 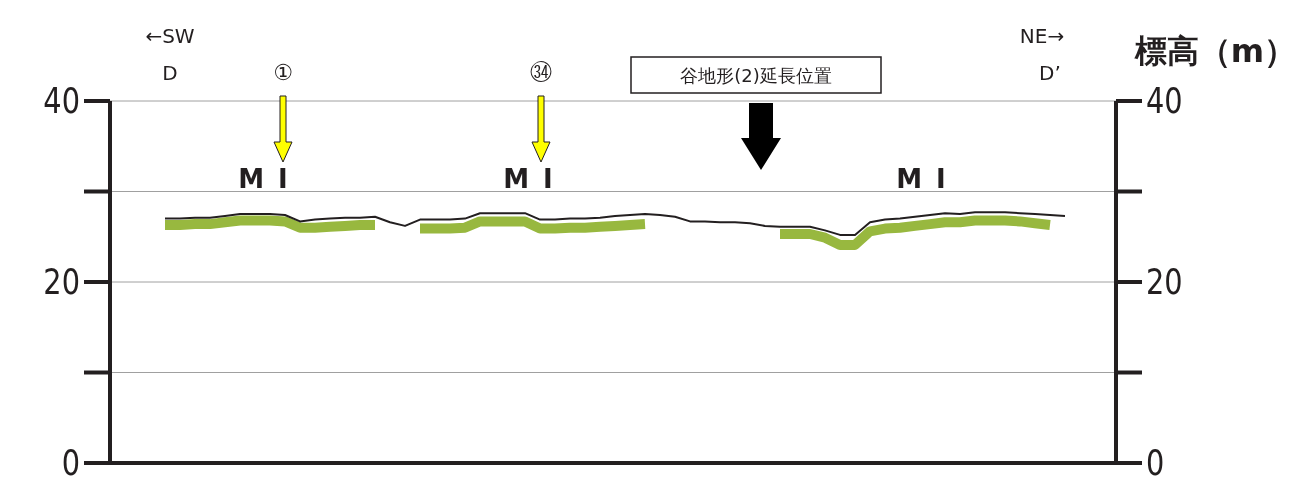 I want to click on text: NE→, so click(x=1042, y=36).